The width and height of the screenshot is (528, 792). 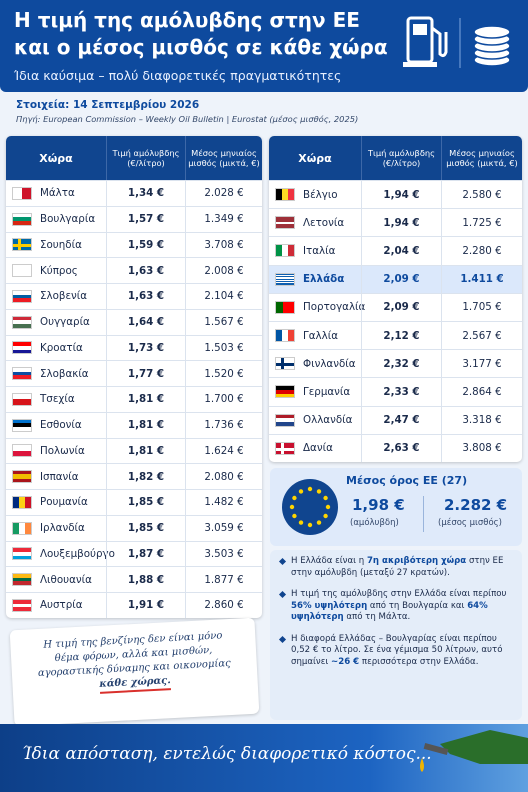 I want to click on country-name: Γαλλία, so click(x=320, y=335).